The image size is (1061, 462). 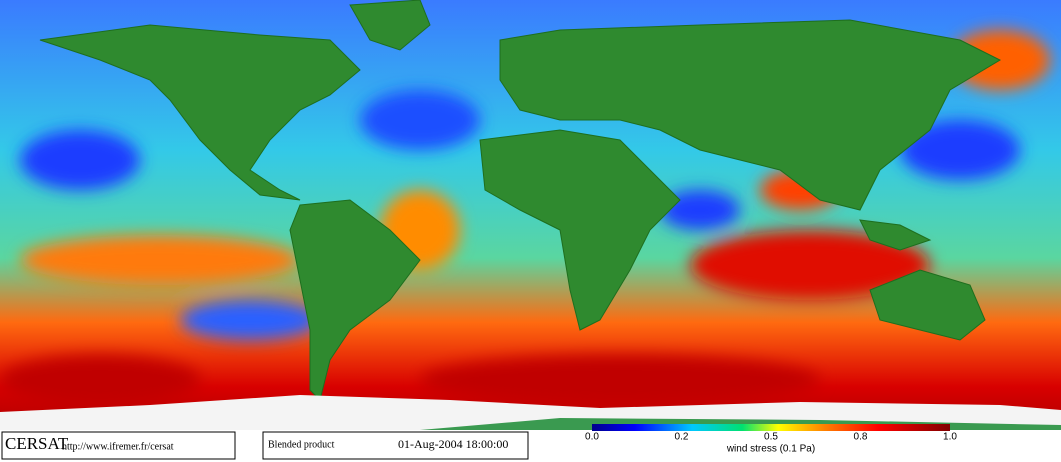 I want to click on colorbar-title: wind stress (0.1 Pa), so click(x=770, y=449).